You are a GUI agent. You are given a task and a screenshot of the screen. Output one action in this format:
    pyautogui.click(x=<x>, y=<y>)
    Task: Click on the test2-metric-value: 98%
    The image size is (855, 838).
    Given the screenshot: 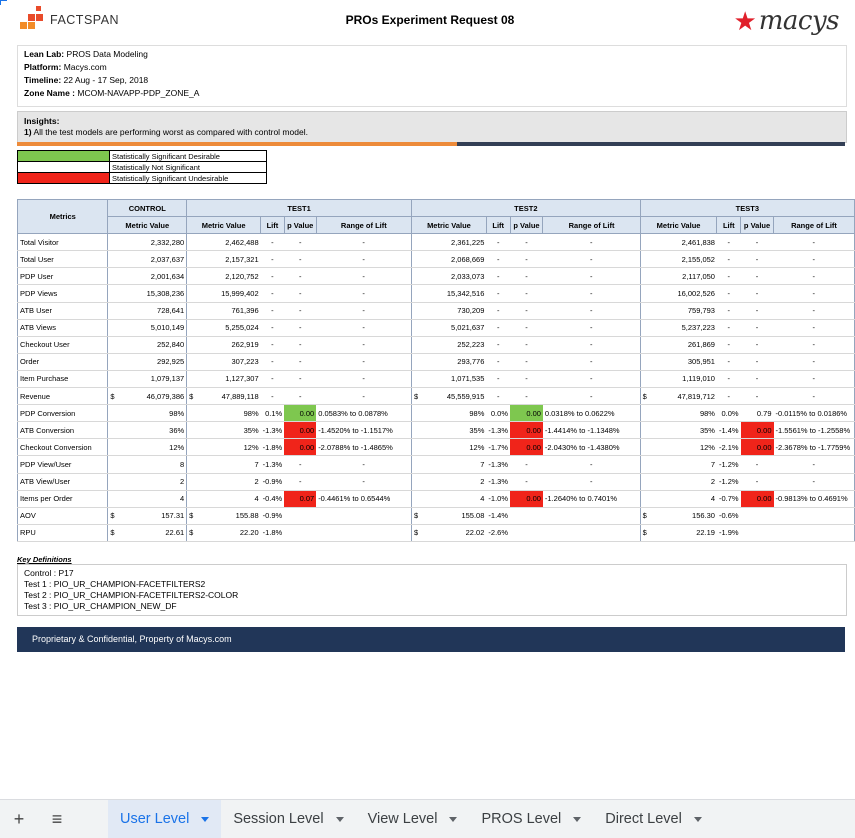 What is the action you would take?
    pyautogui.click(x=449, y=413)
    